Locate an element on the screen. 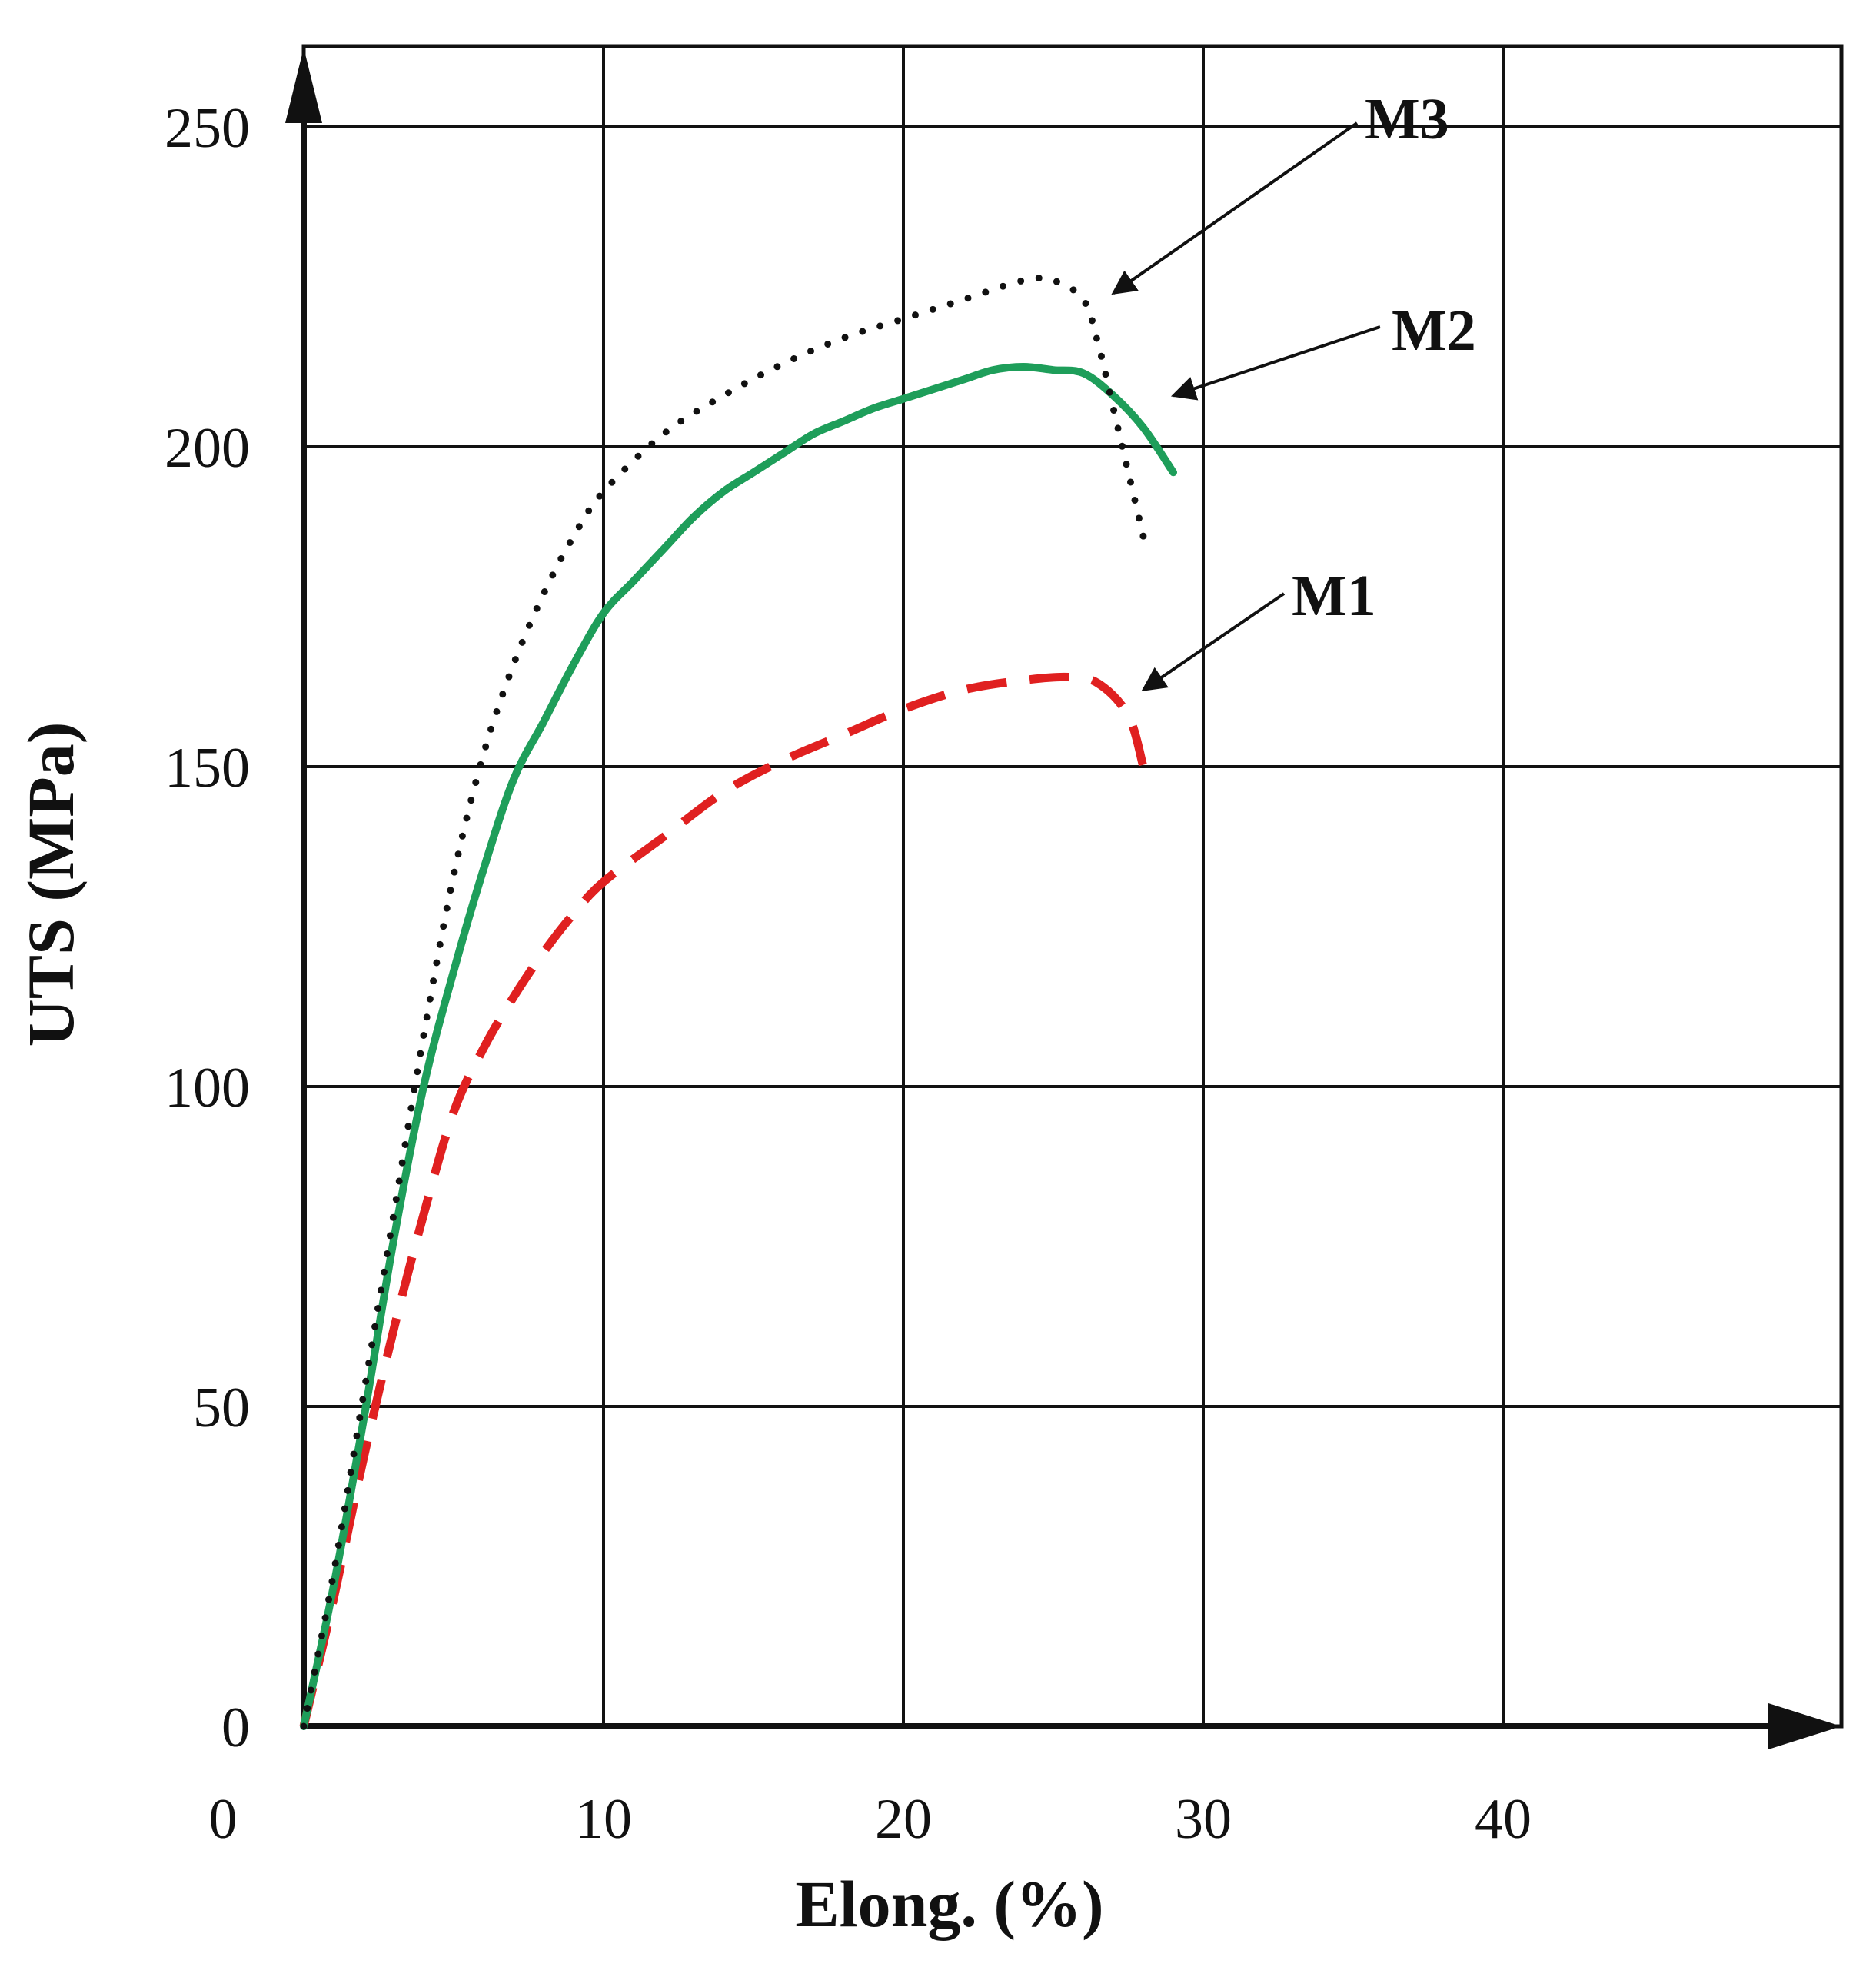 This screenshot has width=1876, height=1977. callout-label-m3: M3 is located at coordinates (1407, 119).